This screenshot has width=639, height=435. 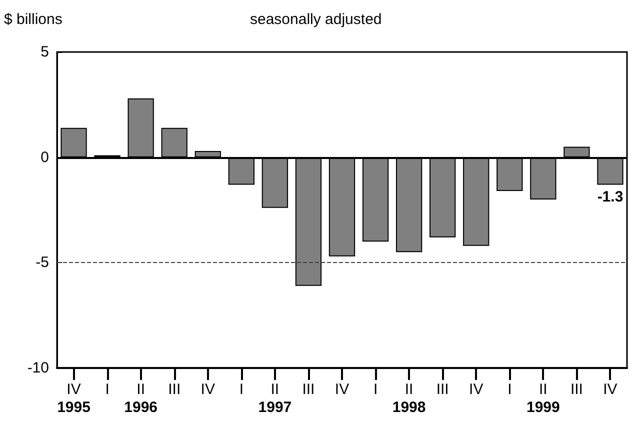 I want to click on text: 1996, so click(x=141, y=407).